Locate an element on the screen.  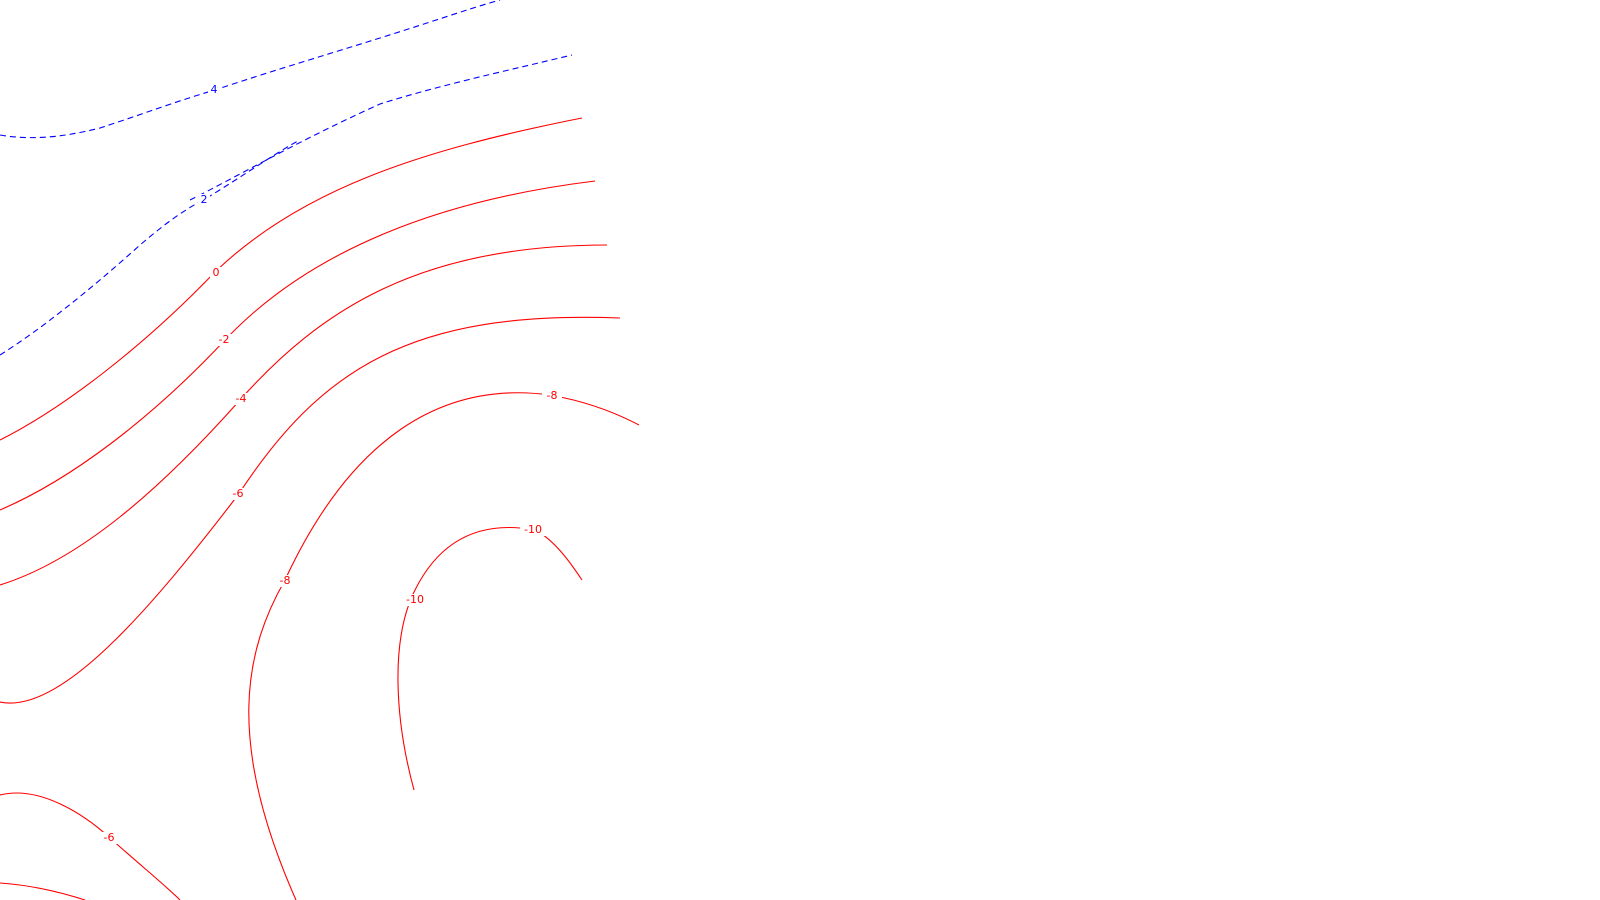
contour-line-neg6-bottom-a is located at coordinates (90, 846).